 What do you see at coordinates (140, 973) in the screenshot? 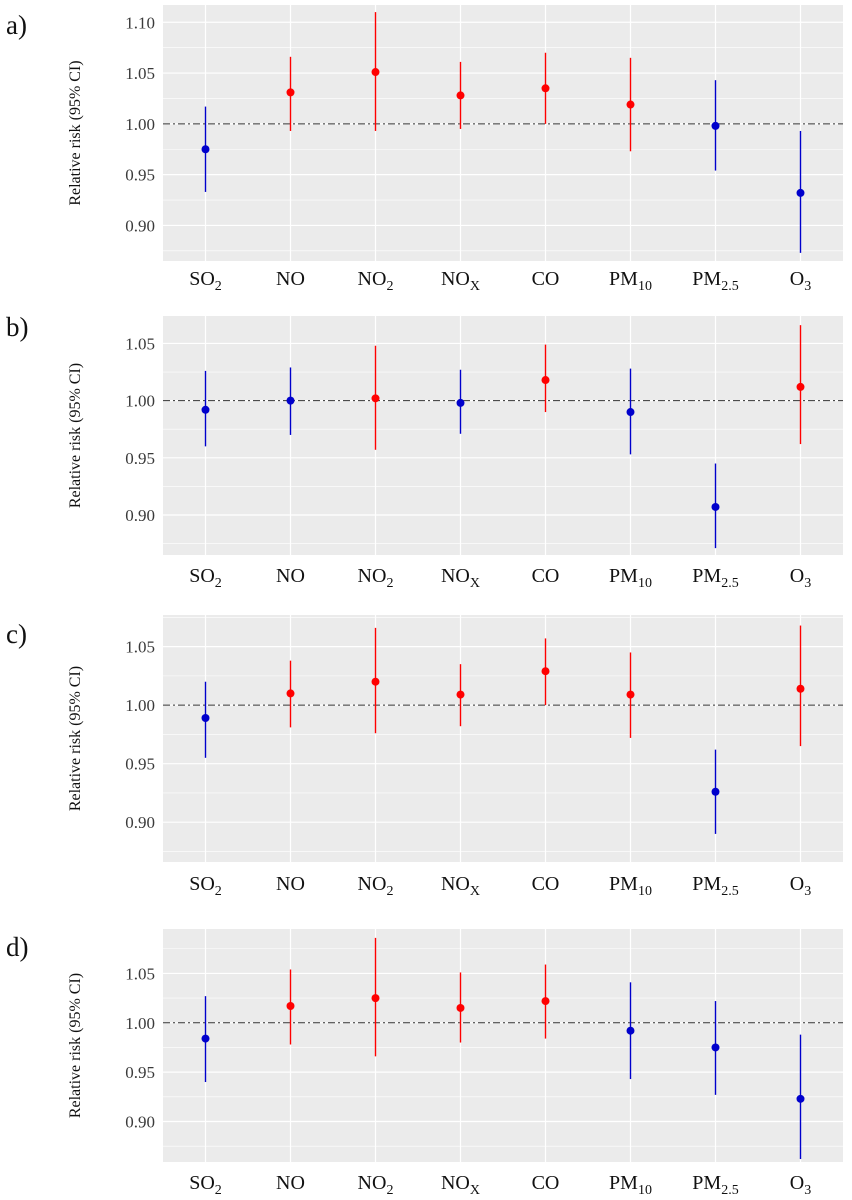
I see `y-tick-label: 1.05` at bounding box center [140, 973].